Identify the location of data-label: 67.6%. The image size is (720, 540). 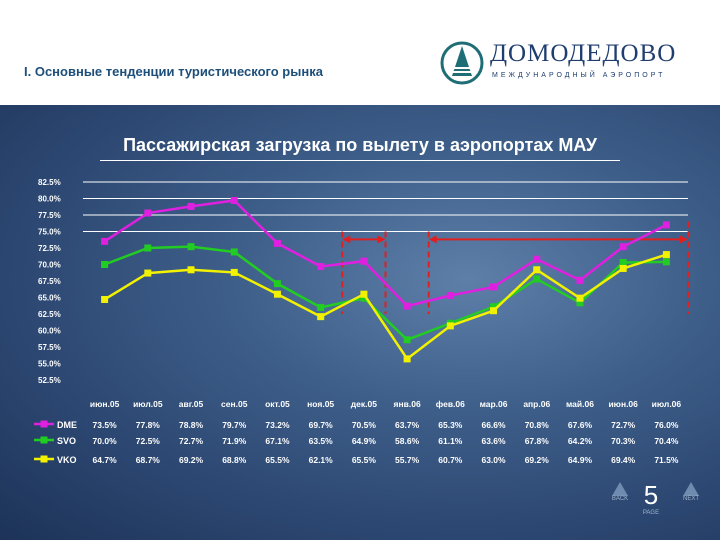
(580, 425).